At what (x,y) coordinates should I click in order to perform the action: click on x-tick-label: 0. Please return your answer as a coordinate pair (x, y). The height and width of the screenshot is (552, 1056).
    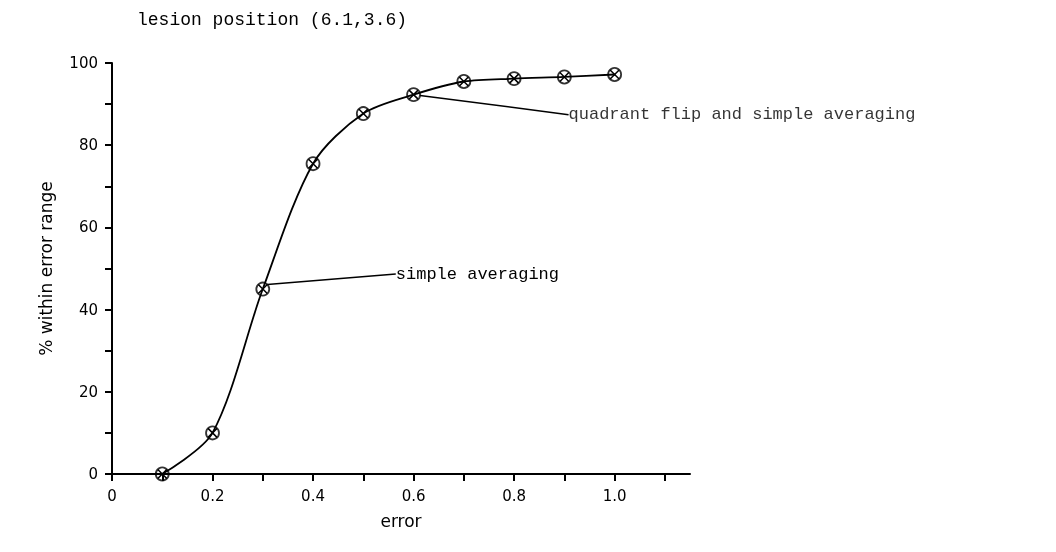
    Looking at the image, I should click on (112, 495).